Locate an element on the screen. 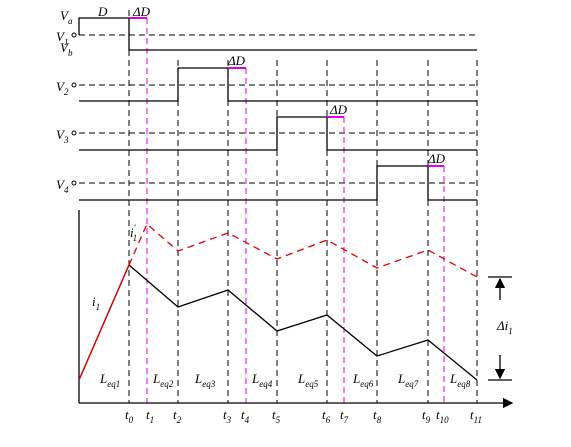  inductance-label: Leq4 is located at coordinates (262, 380).